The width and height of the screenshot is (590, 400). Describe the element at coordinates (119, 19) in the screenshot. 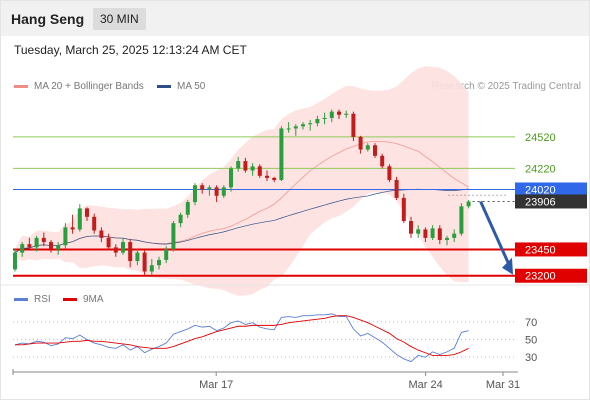

I see `timeframe-badge: 30 MIN` at that location.